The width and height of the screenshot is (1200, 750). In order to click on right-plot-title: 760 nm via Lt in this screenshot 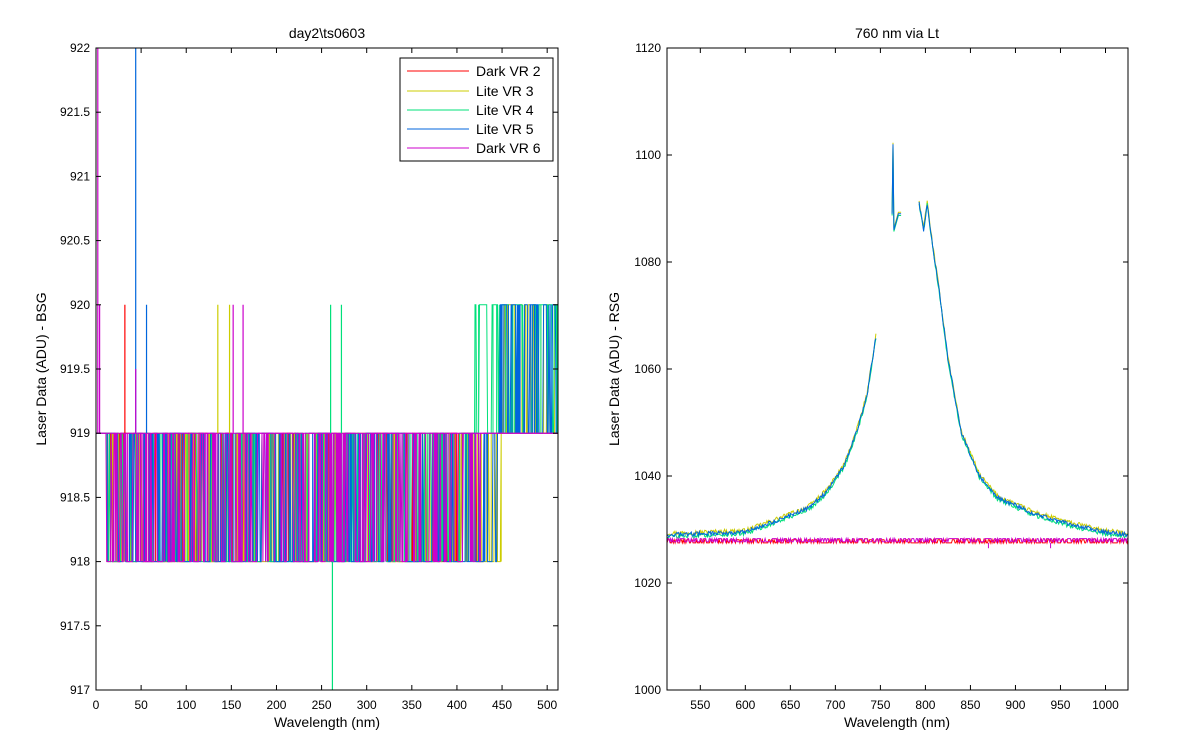, I will do `click(897, 33)`.